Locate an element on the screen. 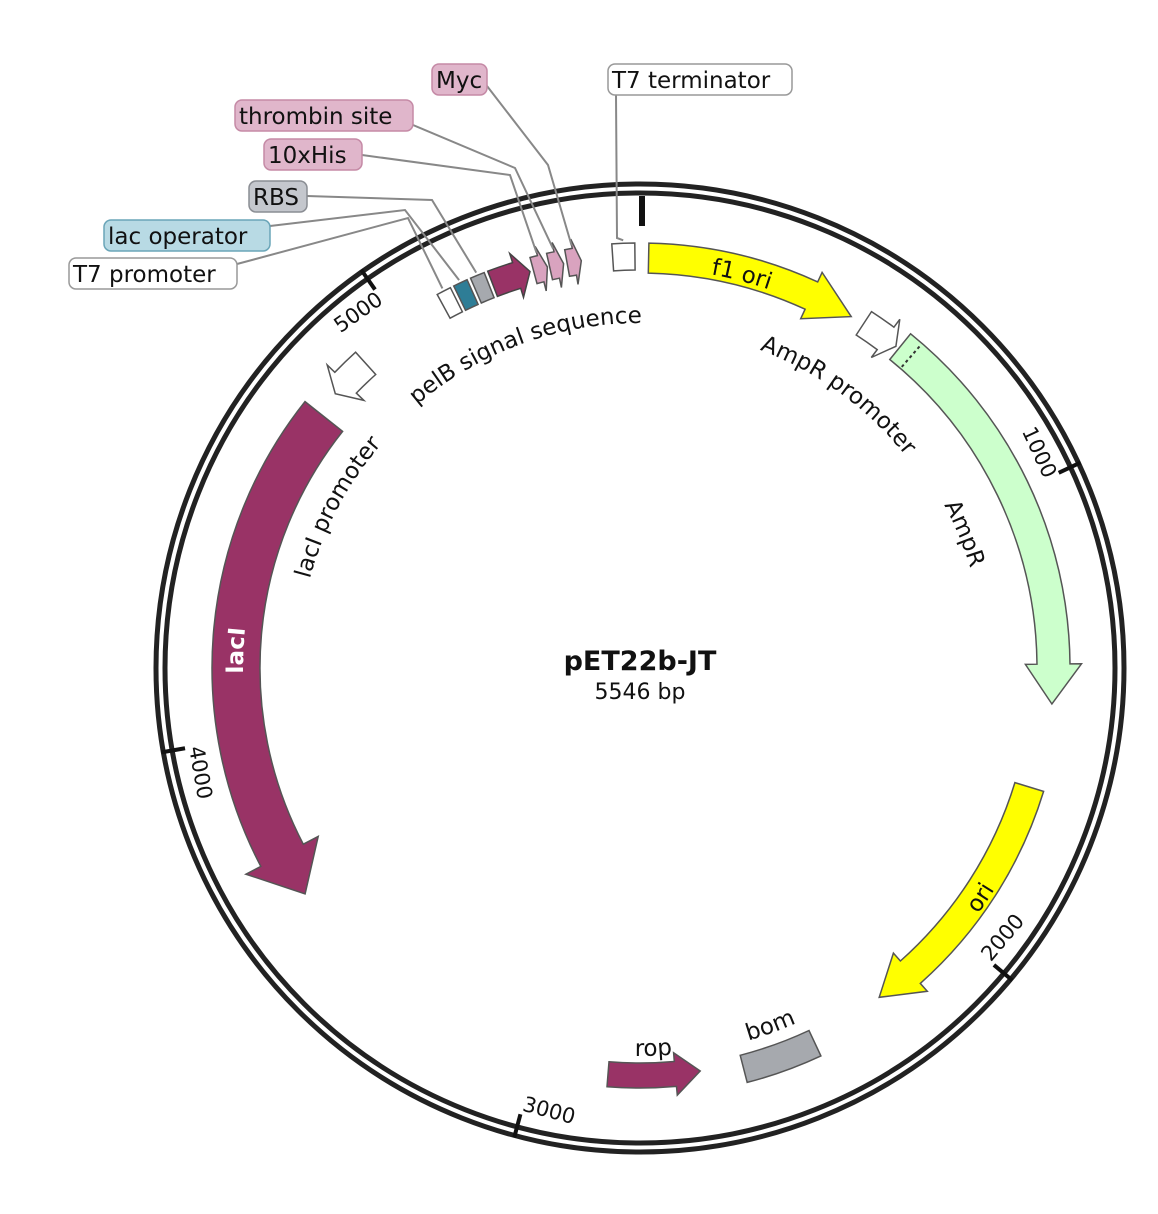  feature-label: RBS is located at coordinates (276, 198).